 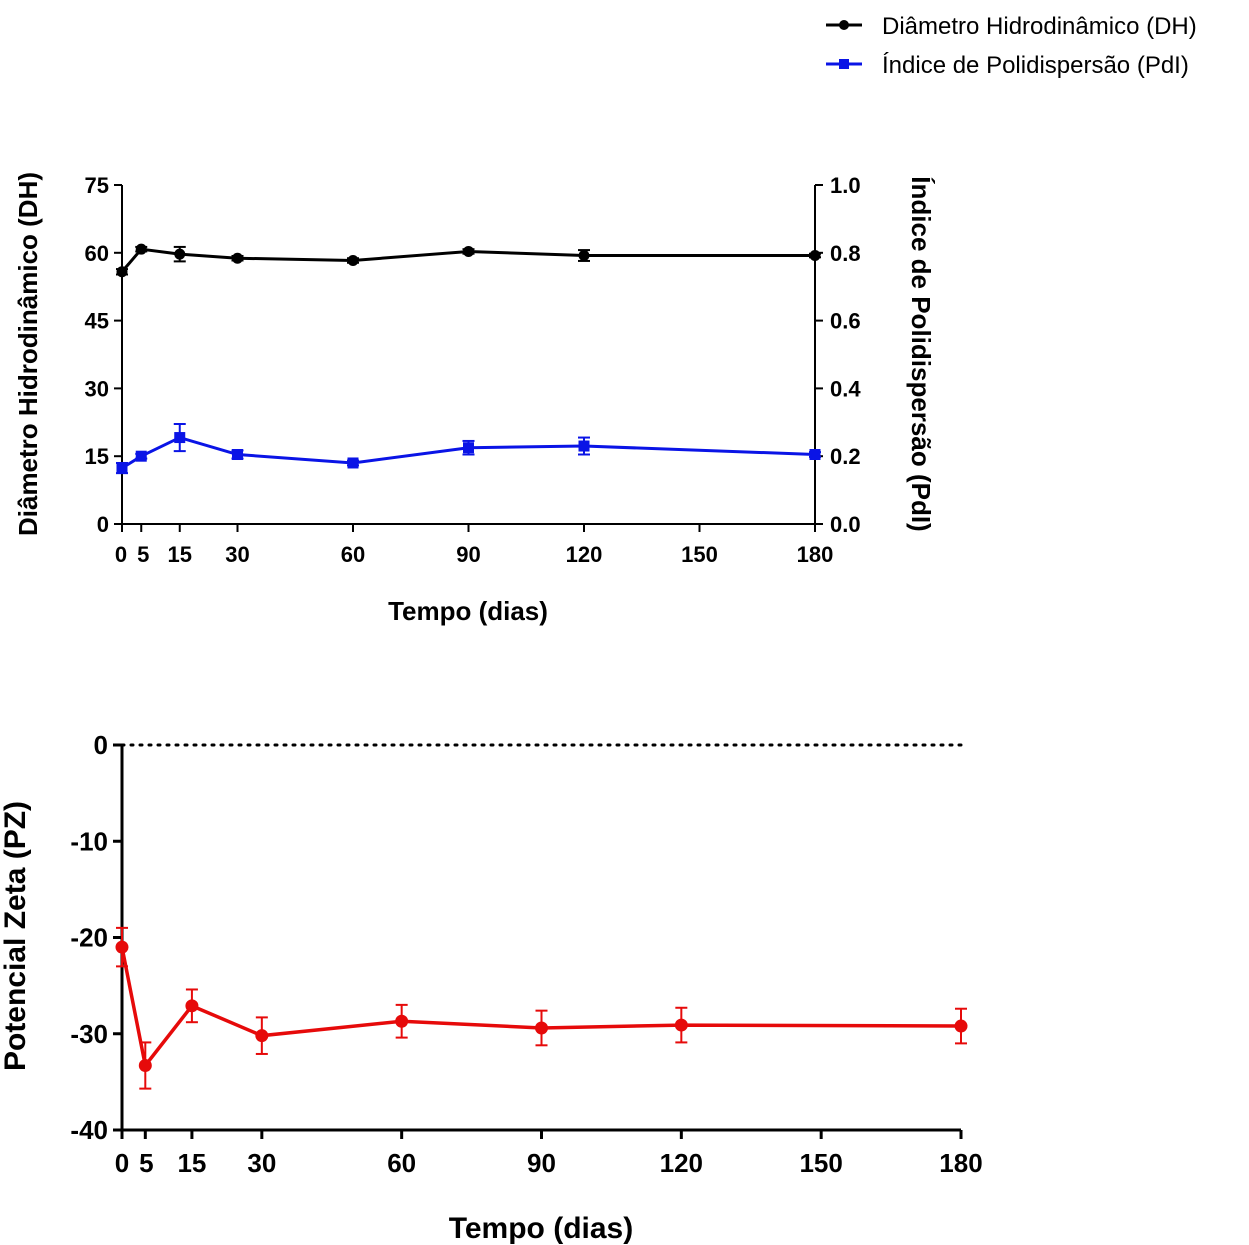 I want to click on chart1-x-tick-label: 0, so click(x=121, y=554).